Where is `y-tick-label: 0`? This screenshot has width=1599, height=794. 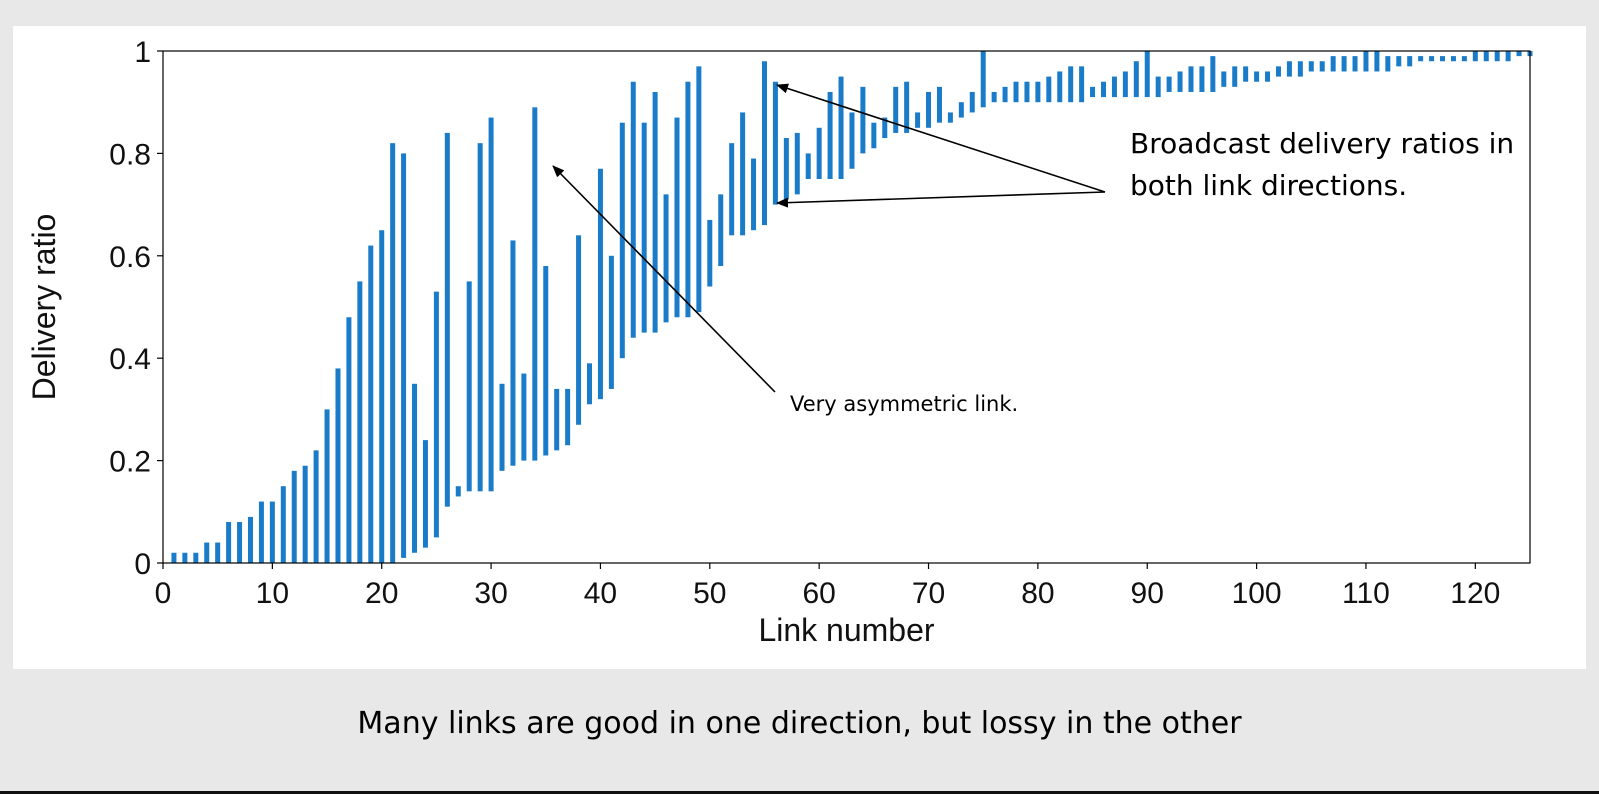
y-tick-label: 0 is located at coordinates (142, 564).